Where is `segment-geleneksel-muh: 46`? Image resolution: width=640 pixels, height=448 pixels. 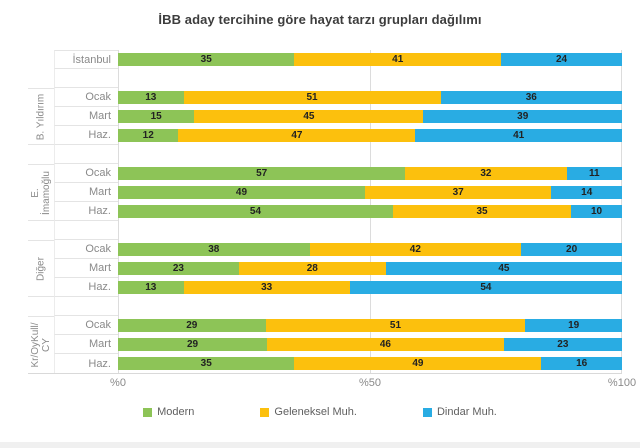
segment-geleneksel-muh: 46 is located at coordinates (385, 344).